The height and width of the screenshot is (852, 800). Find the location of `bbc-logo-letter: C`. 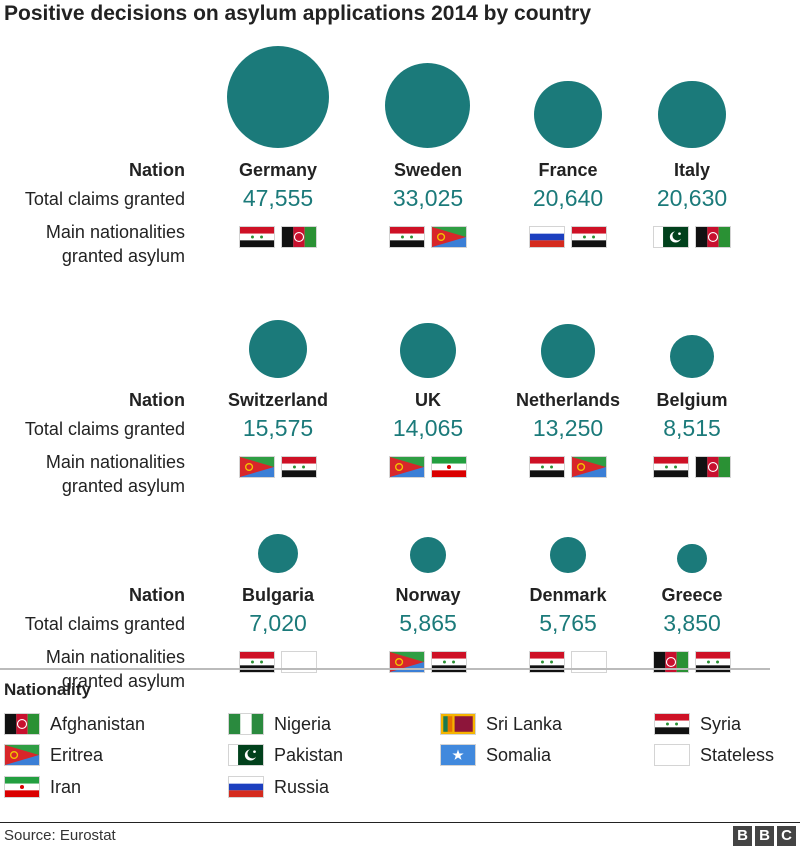

bbc-logo-letter: C is located at coordinates (786, 836).